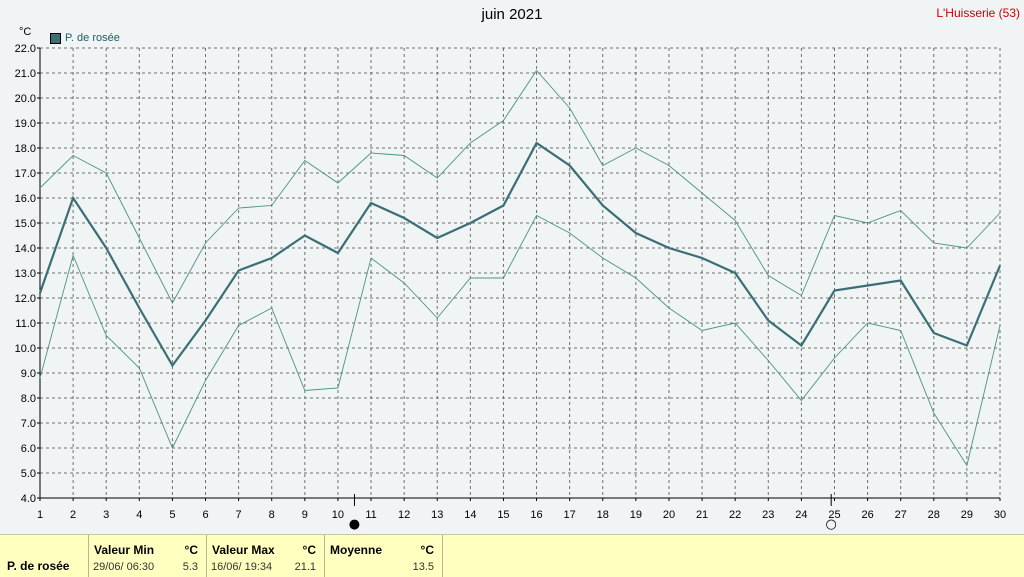 This screenshot has width=1024, height=577. What do you see at coordinates (470, 515) in the screenshot?
I see `x-tick-label: 14` at bounding box center [470, 515].